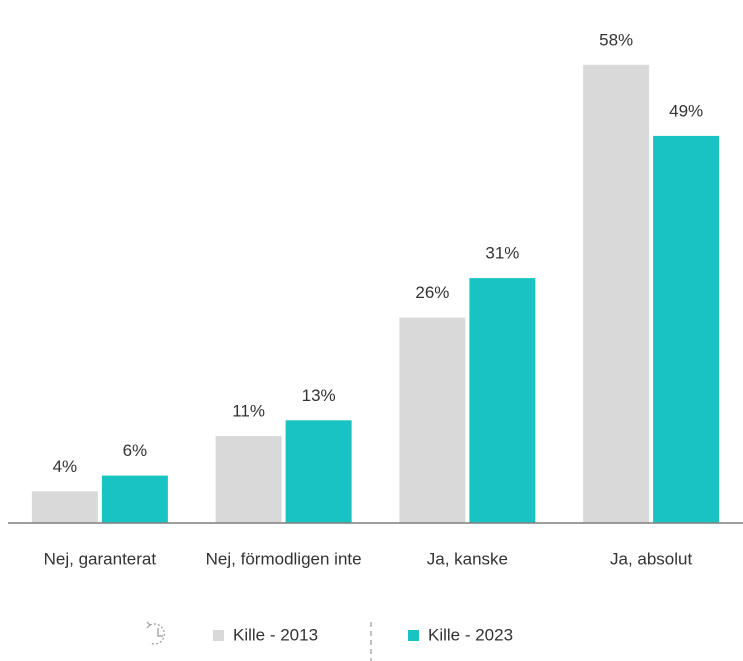 The image size is (743, 661). I want to click on x-tick-label: Ja, kanske, so click(467, 558).